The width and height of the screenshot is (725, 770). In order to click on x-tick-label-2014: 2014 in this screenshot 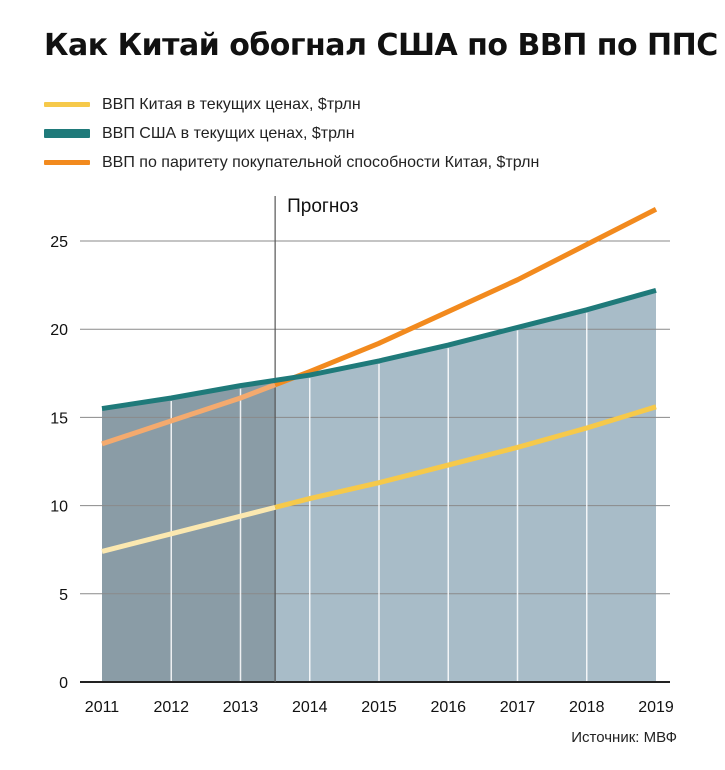, I will do `click(310, 707)`.